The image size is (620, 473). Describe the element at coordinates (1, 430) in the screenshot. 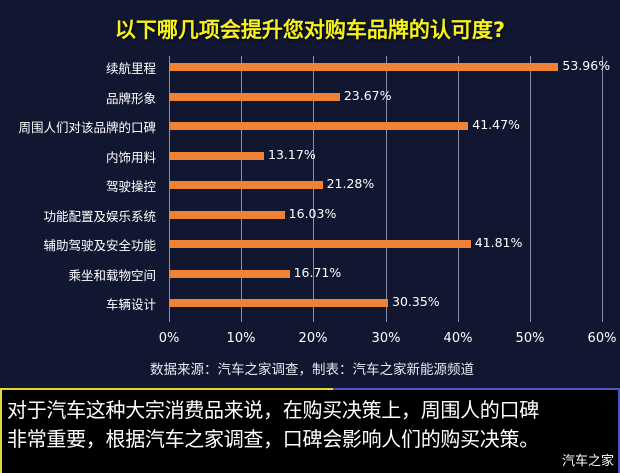

I see `border-left` at that location.